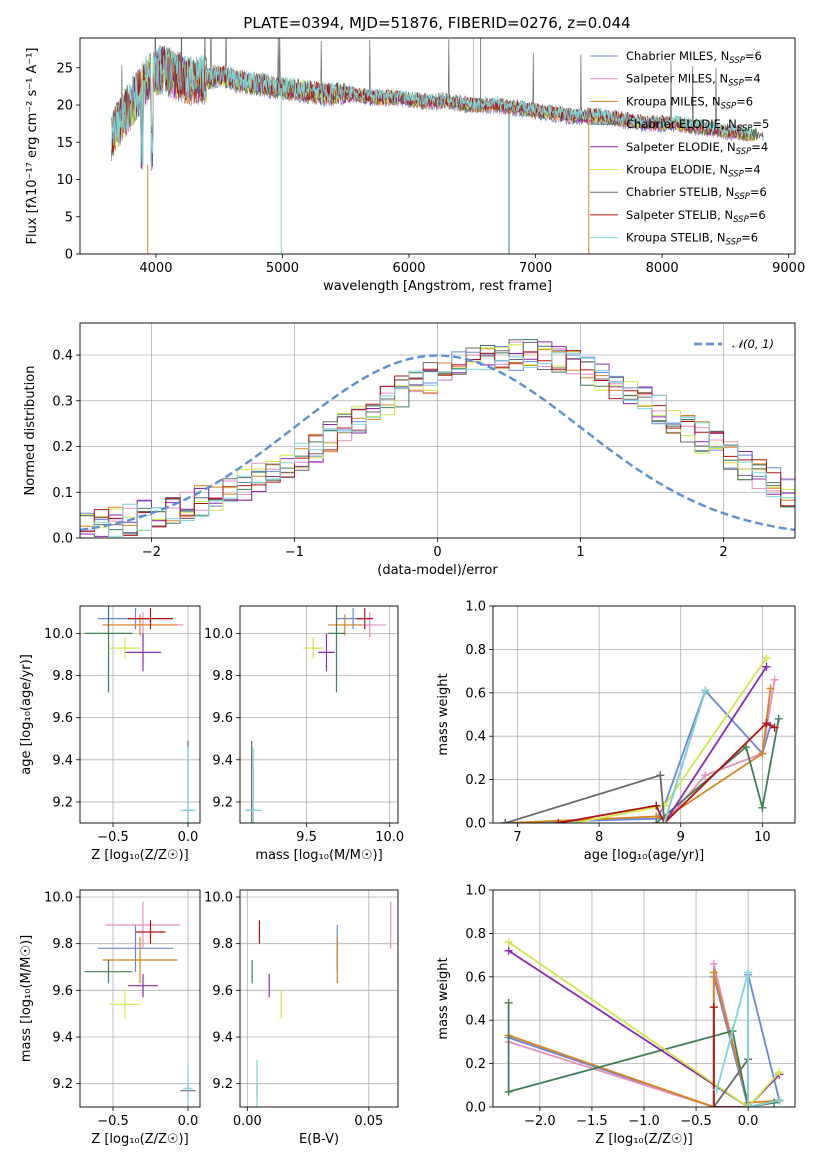 The width and height of the screenshot is (819, 1170). What do you see at coordinates (753, 344) in the screenshot?
I see `legend-gaussian-label: 𝒩(0, 1)` at bounding box center [753, 344].